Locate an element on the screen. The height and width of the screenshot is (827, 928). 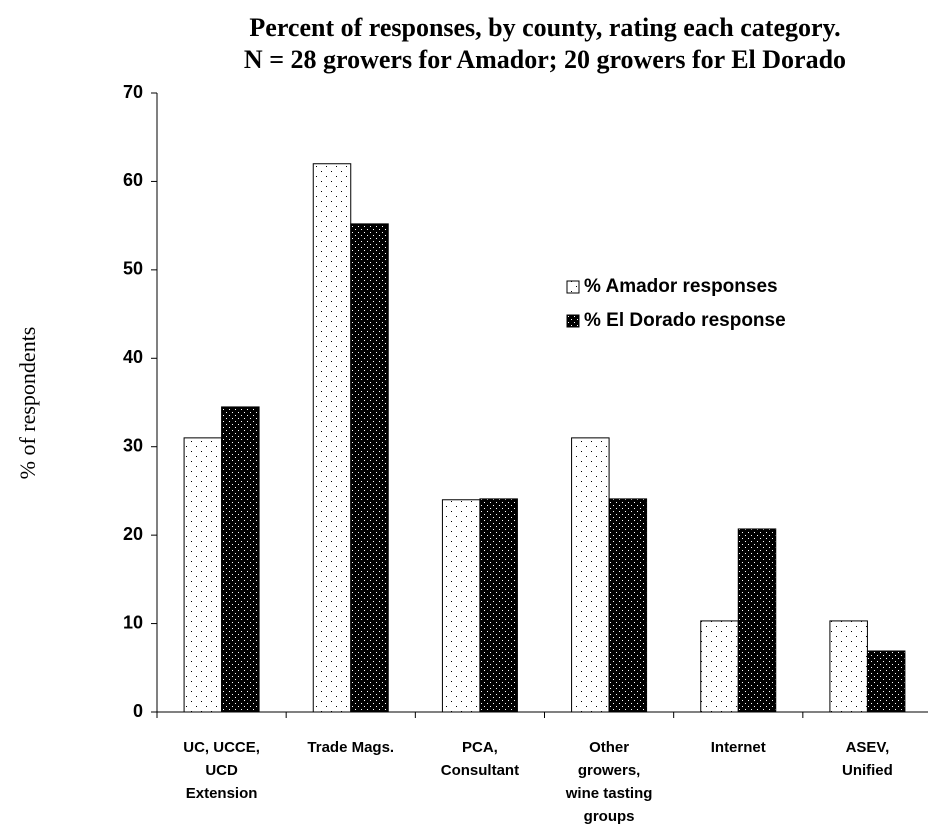
y-tick-label: 0 is located at coordinates (138, 711).